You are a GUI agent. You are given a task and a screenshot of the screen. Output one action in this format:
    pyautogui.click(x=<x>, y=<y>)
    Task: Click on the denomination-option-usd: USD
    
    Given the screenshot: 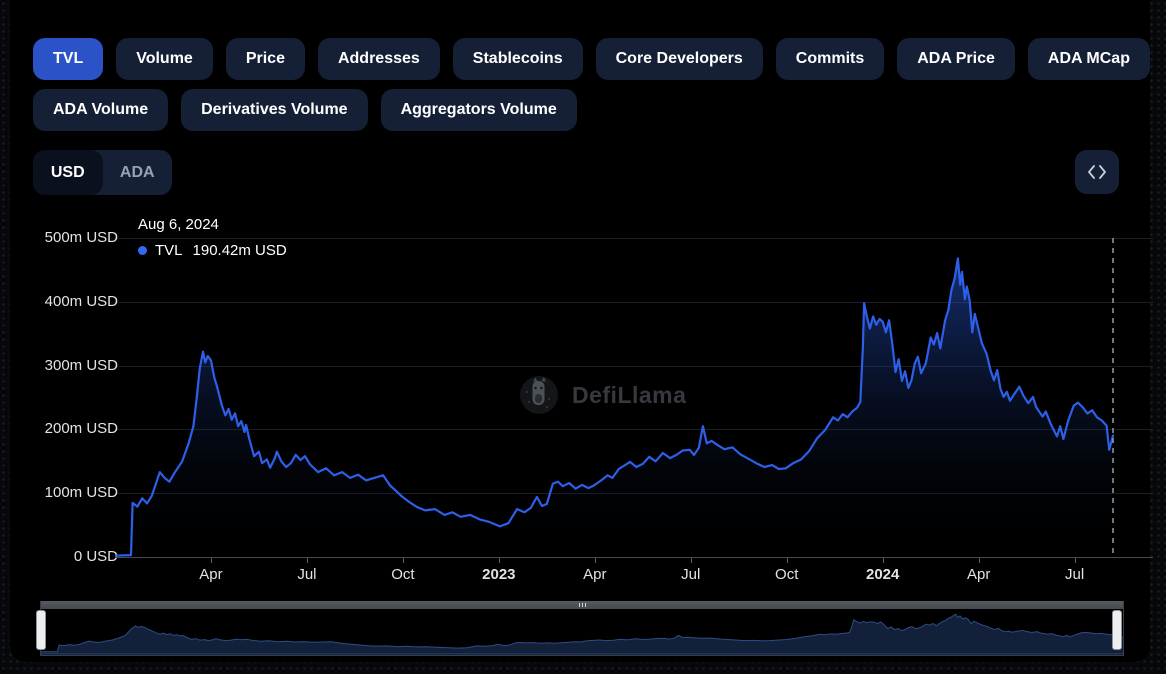 What is the action you would take?
    pyautogui.click(x=68, y=172)
    